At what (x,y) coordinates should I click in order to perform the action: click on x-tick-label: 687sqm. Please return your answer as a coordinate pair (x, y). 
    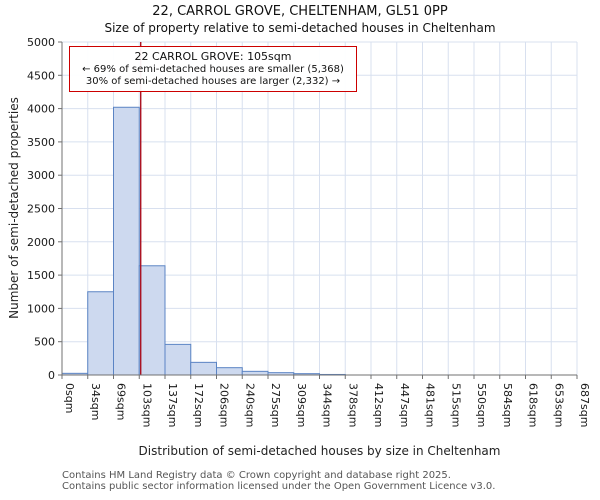
    Looking at the image, I should click on (584, 405).